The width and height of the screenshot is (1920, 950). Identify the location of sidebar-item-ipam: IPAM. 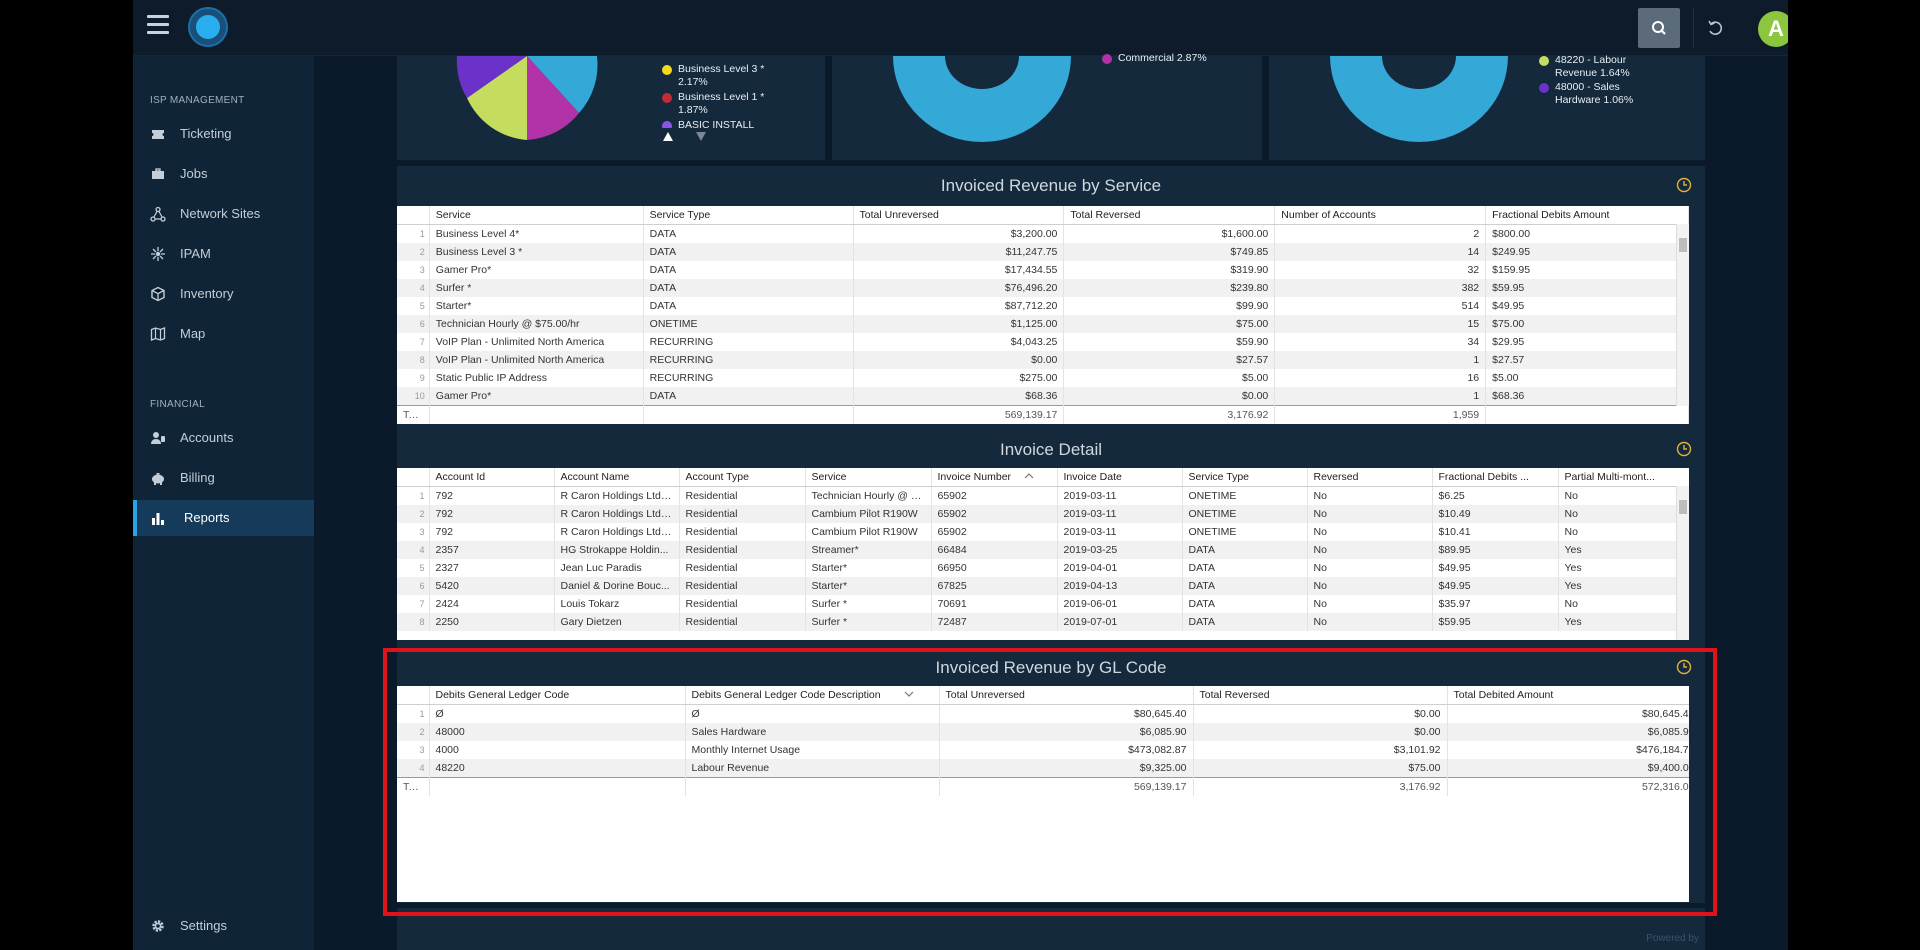
(223, 254).